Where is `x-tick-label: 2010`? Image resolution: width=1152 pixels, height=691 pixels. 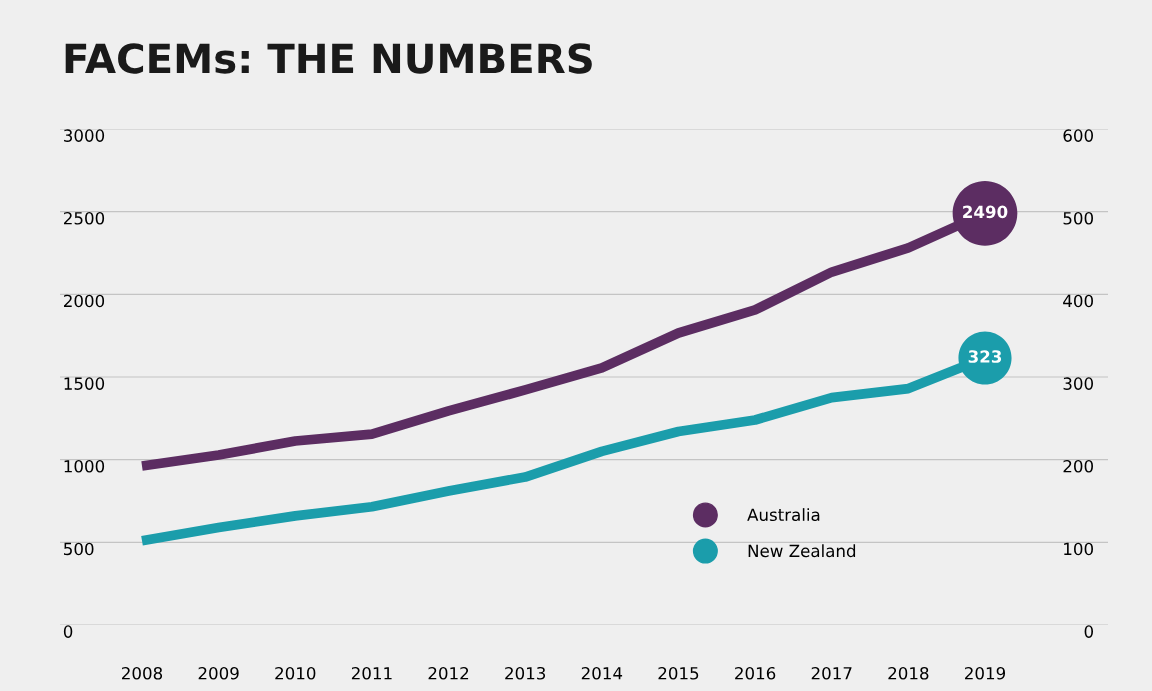 x-tick-label: 2010 is located at coordinates (295, 673).